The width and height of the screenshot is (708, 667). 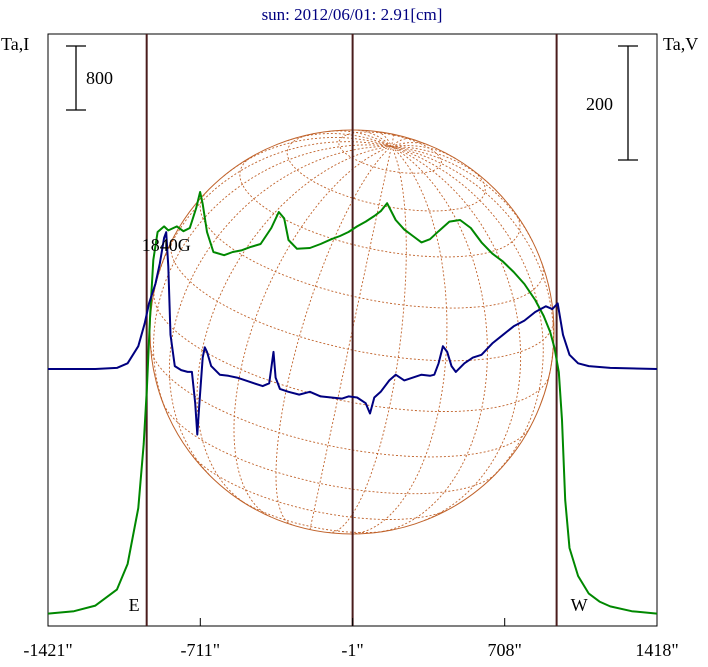 What do you see at coordinates (352, 14) in the screenshot?
I see `chart-title: sun: 2012/06/01: 2.91[cm]` at bounding box center [352, 14].